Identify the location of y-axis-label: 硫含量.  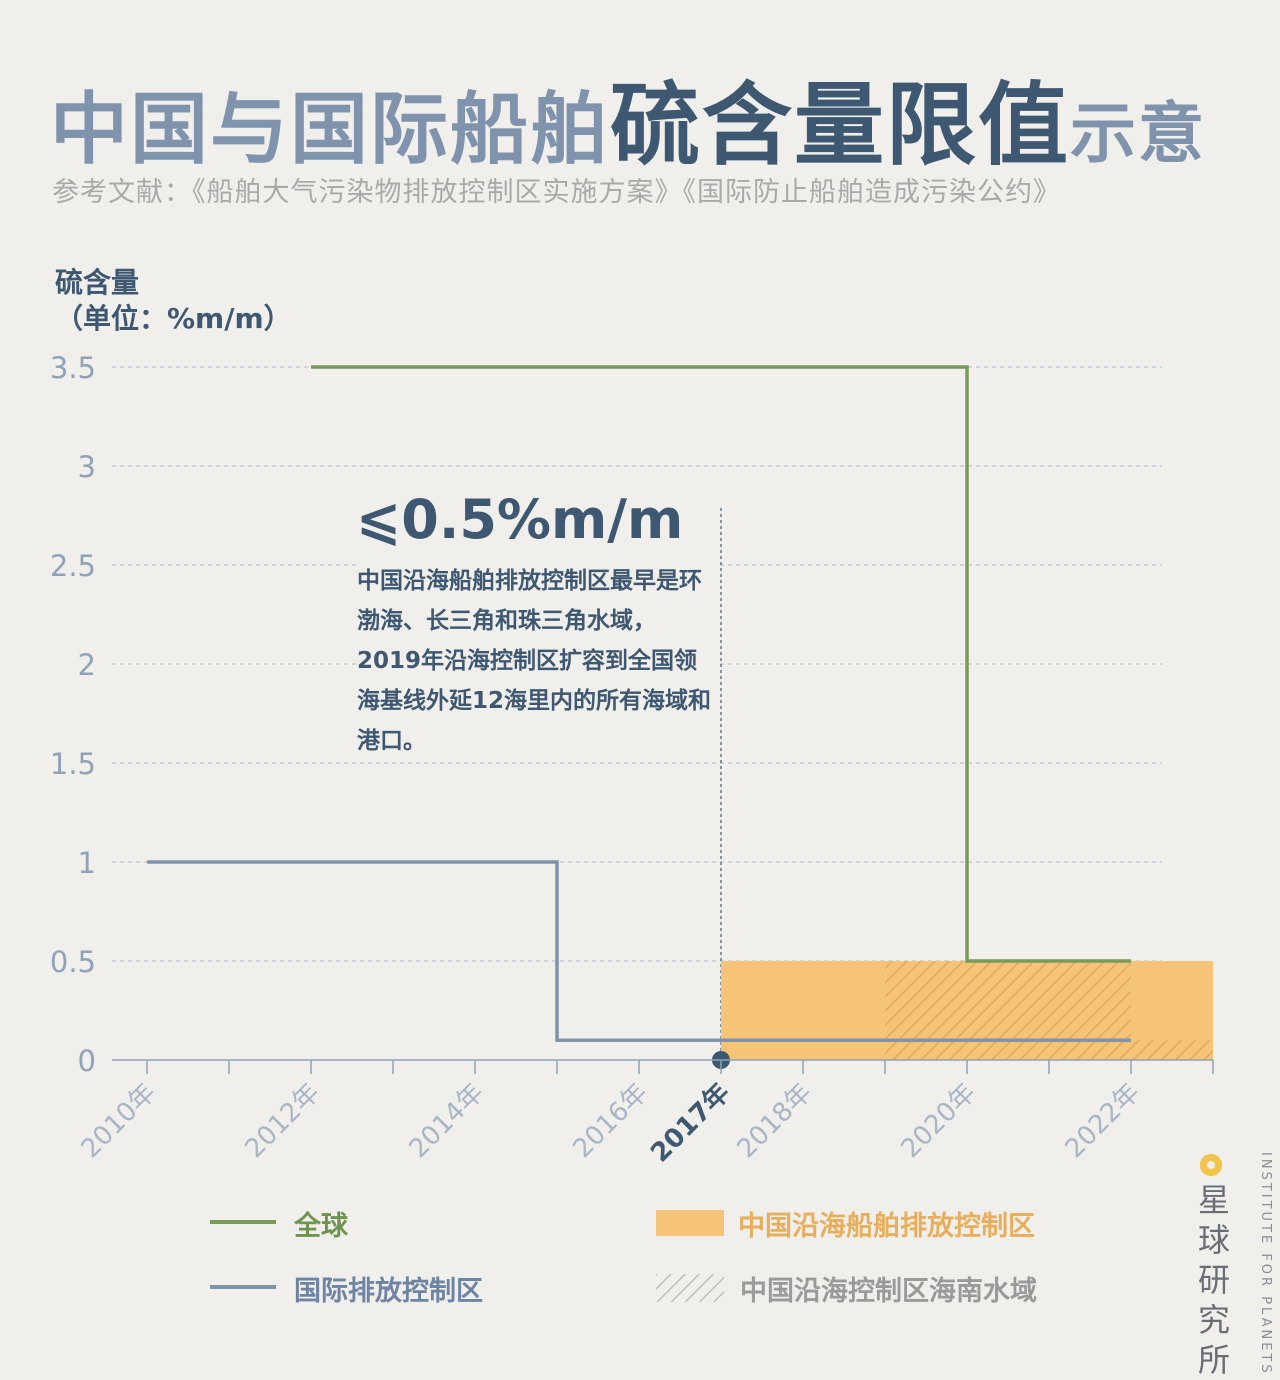
(97, 282).